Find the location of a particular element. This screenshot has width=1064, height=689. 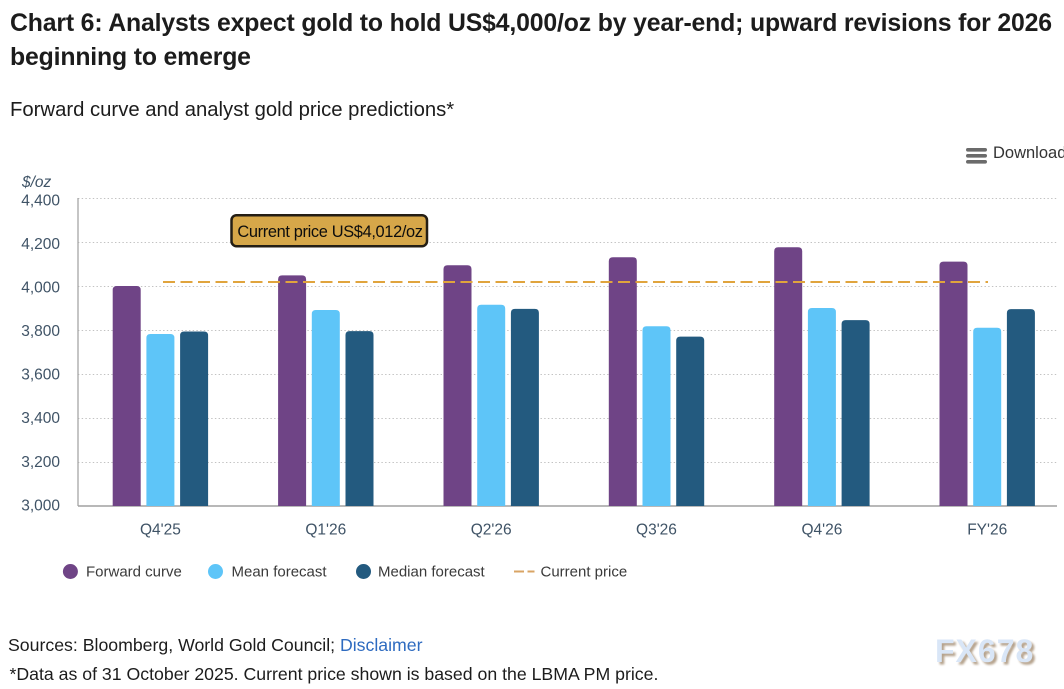

svg-text: 4,400 is located at coordinates (40, 200).